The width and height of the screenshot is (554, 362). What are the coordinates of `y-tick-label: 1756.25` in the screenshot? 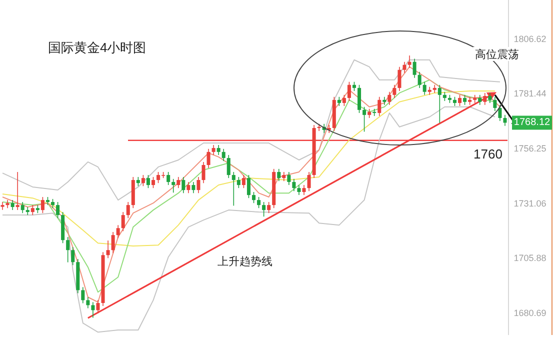 It's located at (530, 149).